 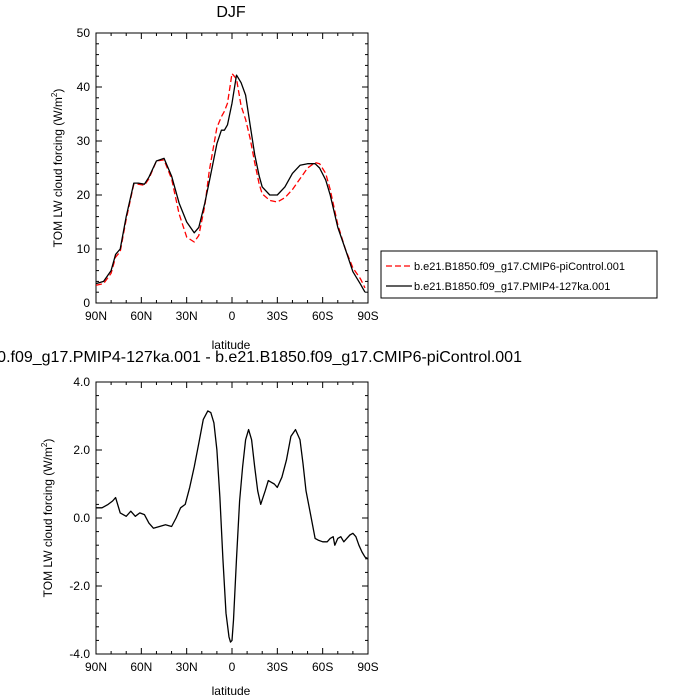 I want to click on bottom-y-tick-label: -2.0, so click(x=79, y=586).